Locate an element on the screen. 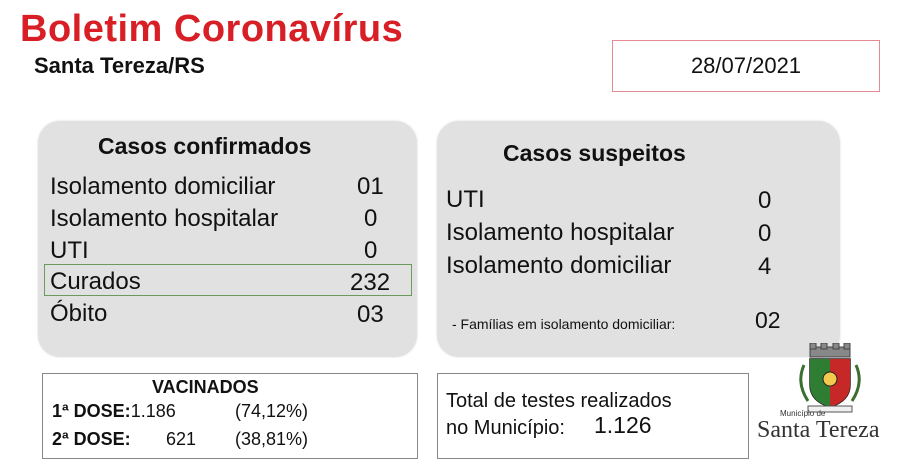 This screenshot has height=467, width=898. families-label: - Famílias em isolamento domiciliar: is located at coordinates (564, 324).